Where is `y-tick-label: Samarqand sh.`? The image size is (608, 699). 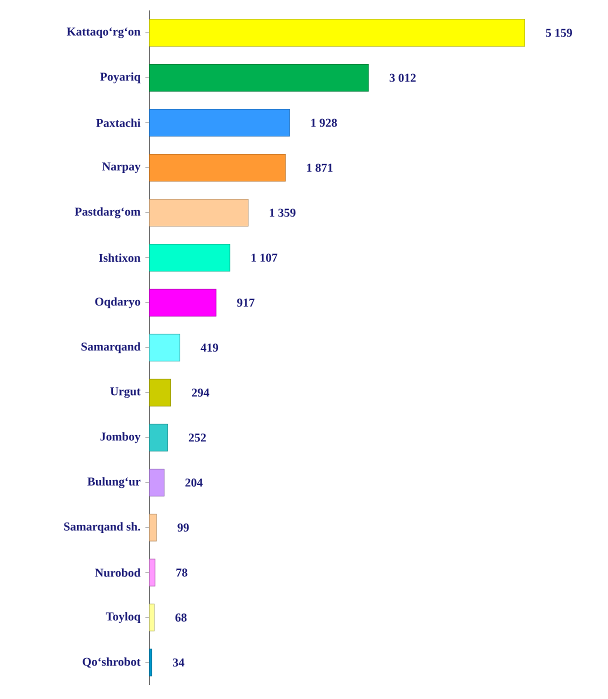
y-tick-label: Samarqand sh. is located at coordinates (102, 528).